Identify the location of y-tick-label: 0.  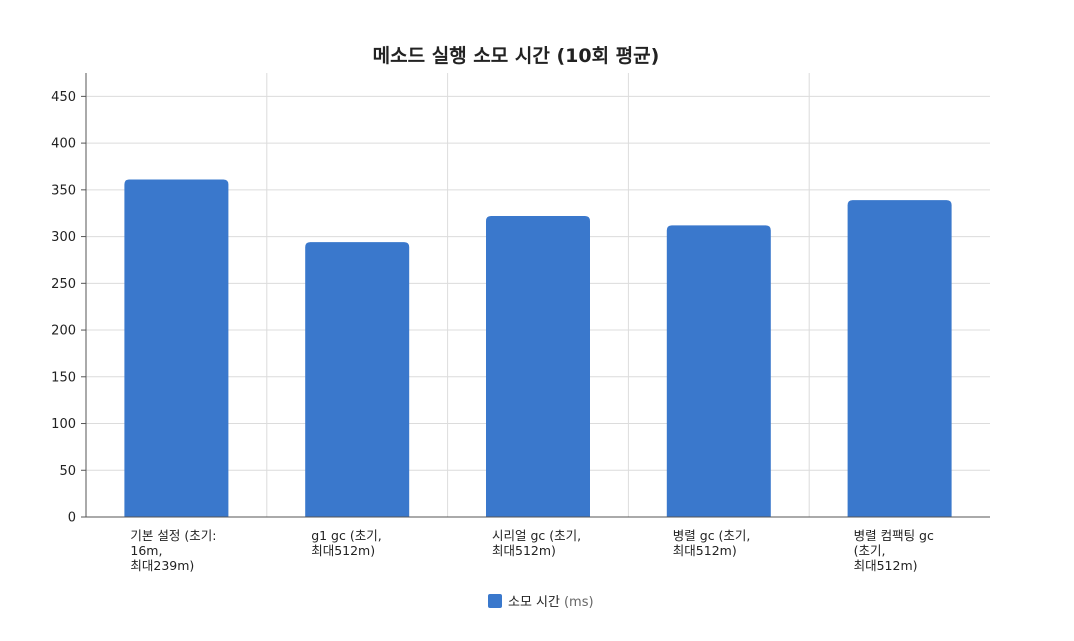
(72, 518).